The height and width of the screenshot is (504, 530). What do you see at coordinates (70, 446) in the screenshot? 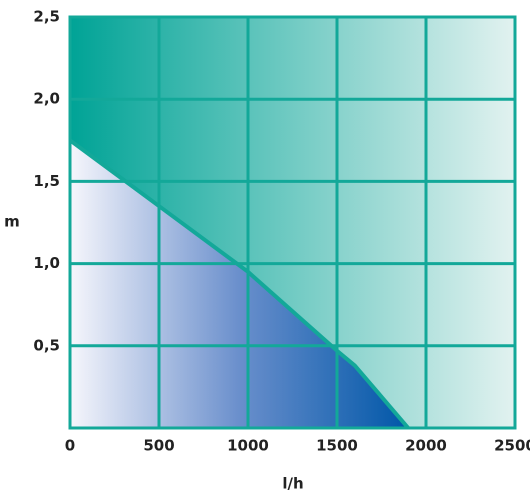
I see `x-tick-label: 0` at bounding box center [70, 446].